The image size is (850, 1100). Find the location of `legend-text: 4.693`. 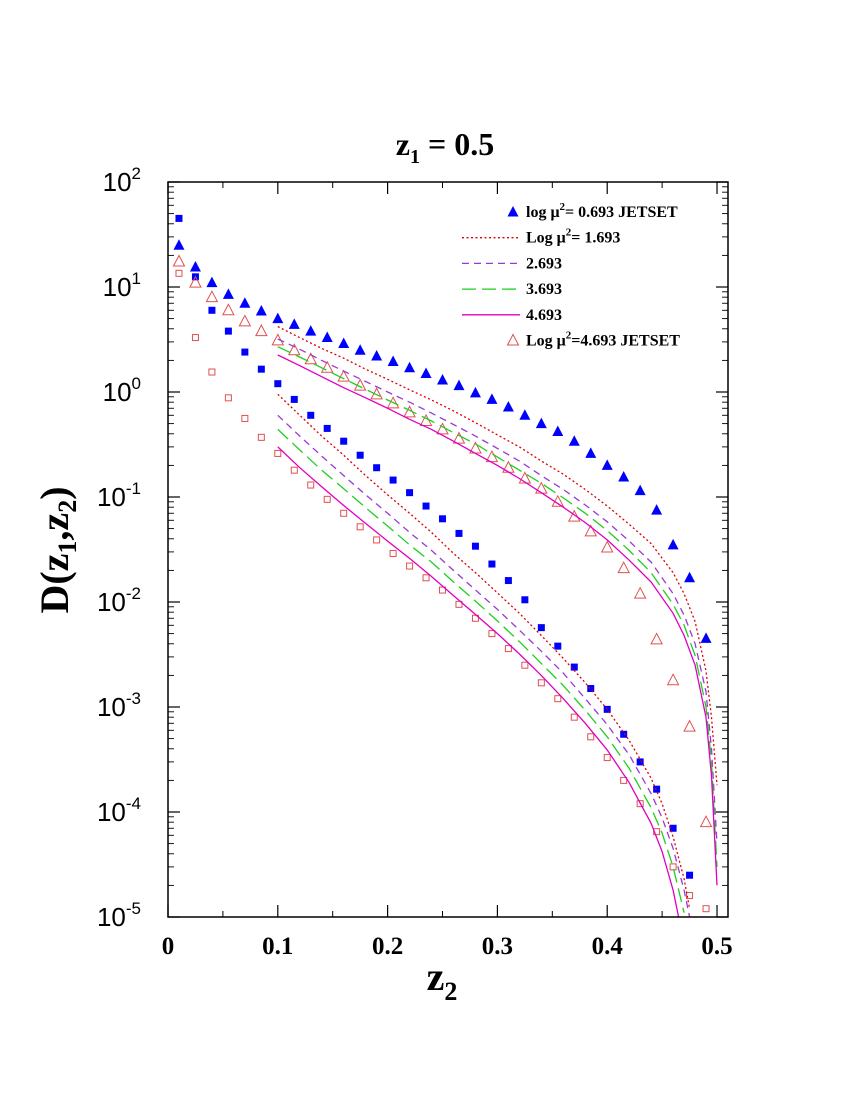

legend-text: 4.693 is located at coordinates (544, 315).